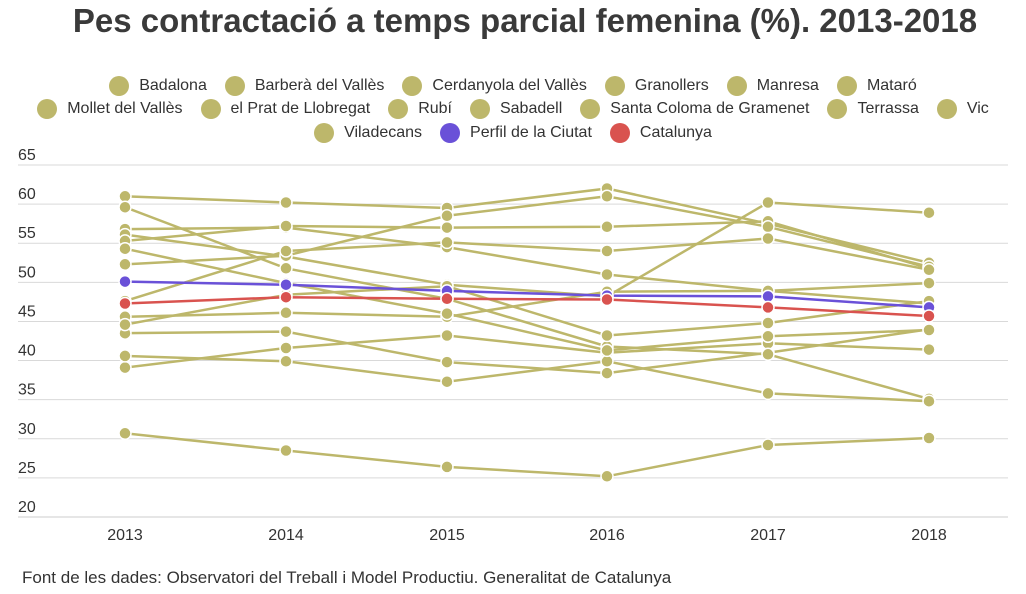  I want to click on legend-item-manresa: Manresa, so click(772, 85).